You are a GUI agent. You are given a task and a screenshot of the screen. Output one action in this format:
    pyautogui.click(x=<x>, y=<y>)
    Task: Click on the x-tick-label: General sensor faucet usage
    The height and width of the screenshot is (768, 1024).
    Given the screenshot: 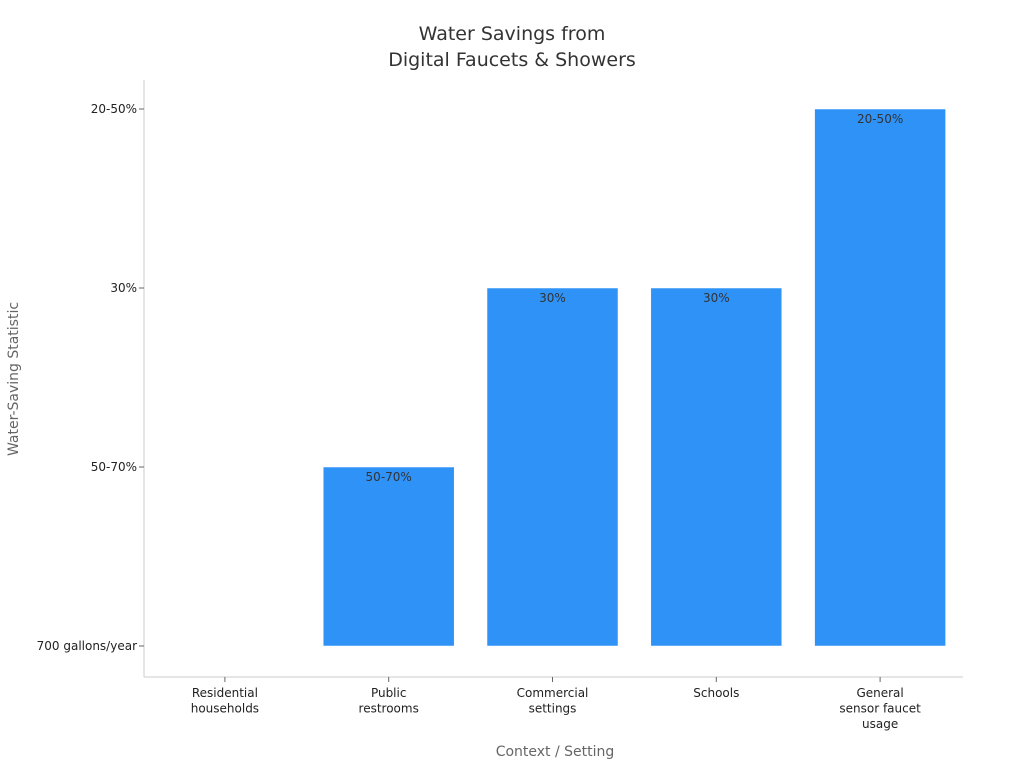 What is the action you would take?
    pyautogui.click(x=880, y=708)
    